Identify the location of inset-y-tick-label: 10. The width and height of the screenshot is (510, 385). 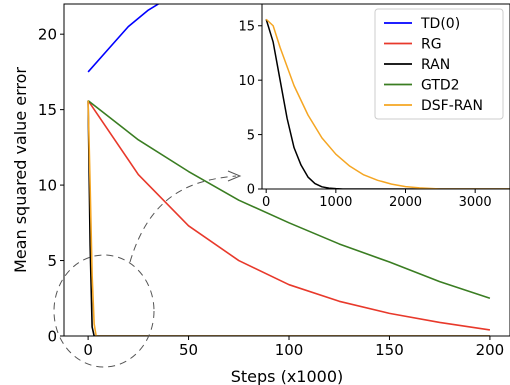
(246, 81).